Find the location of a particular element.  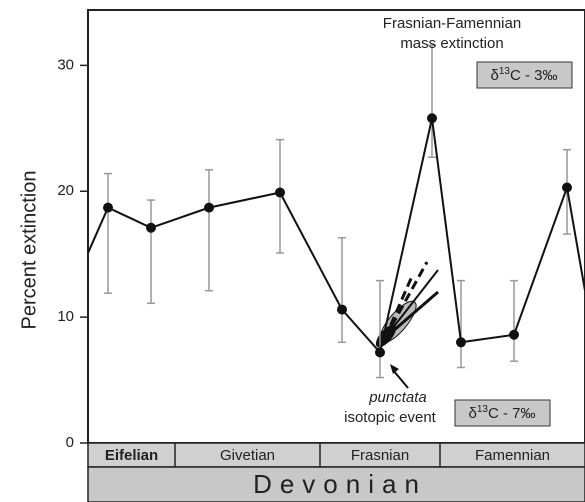

stage-bar is located at coordinates (336, 455).